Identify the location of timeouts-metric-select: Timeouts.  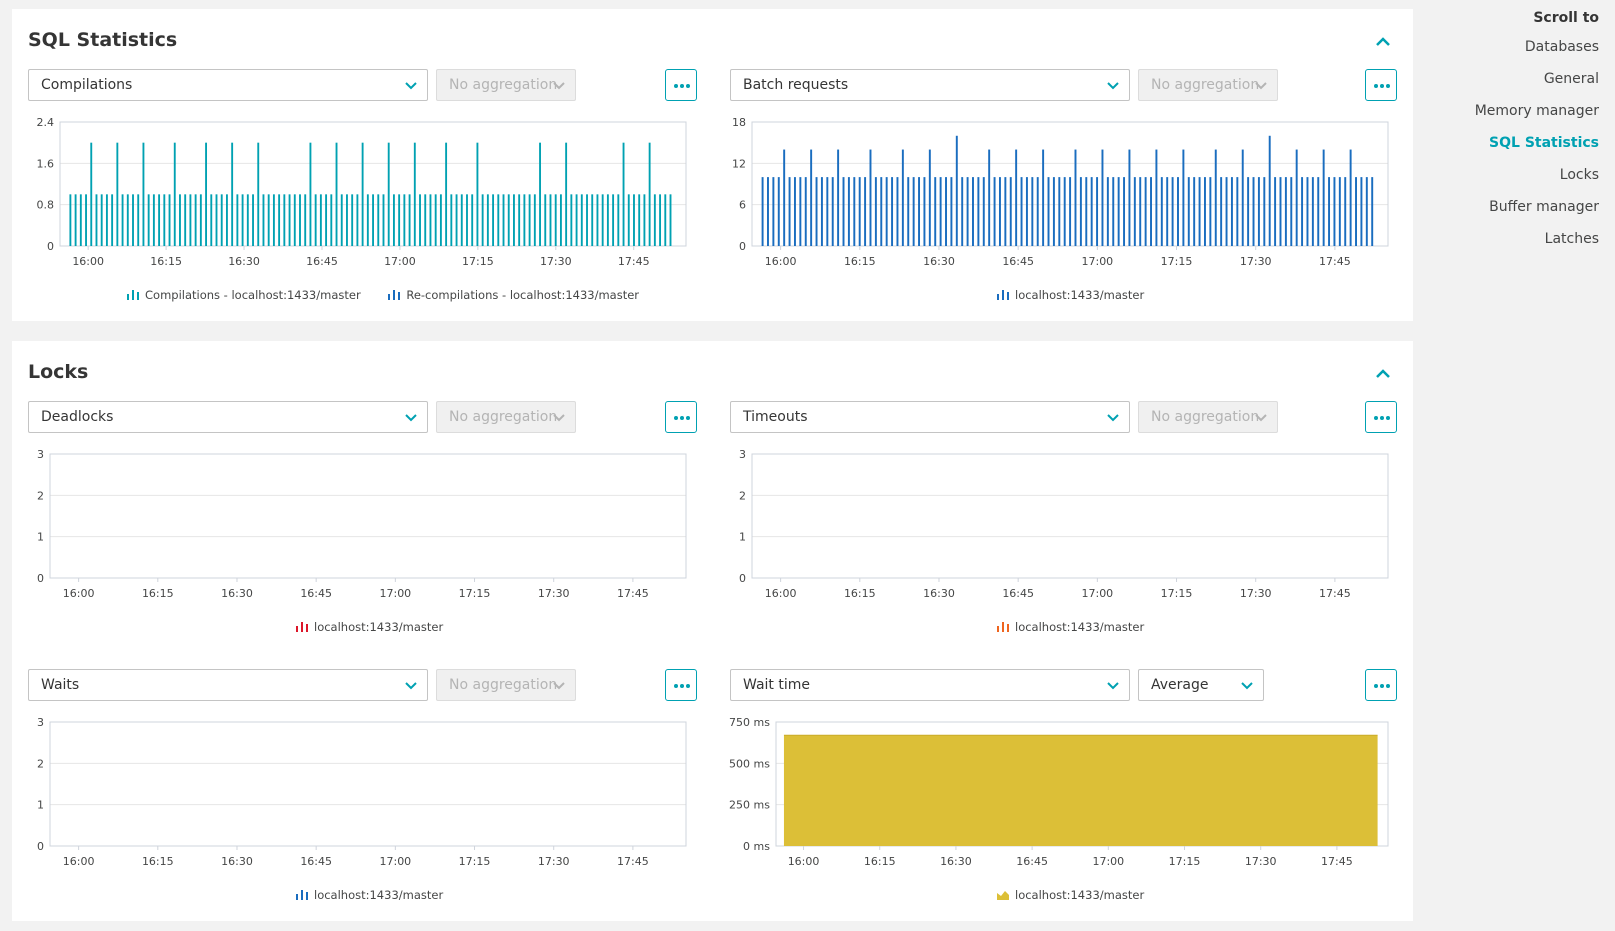
(930, 417).